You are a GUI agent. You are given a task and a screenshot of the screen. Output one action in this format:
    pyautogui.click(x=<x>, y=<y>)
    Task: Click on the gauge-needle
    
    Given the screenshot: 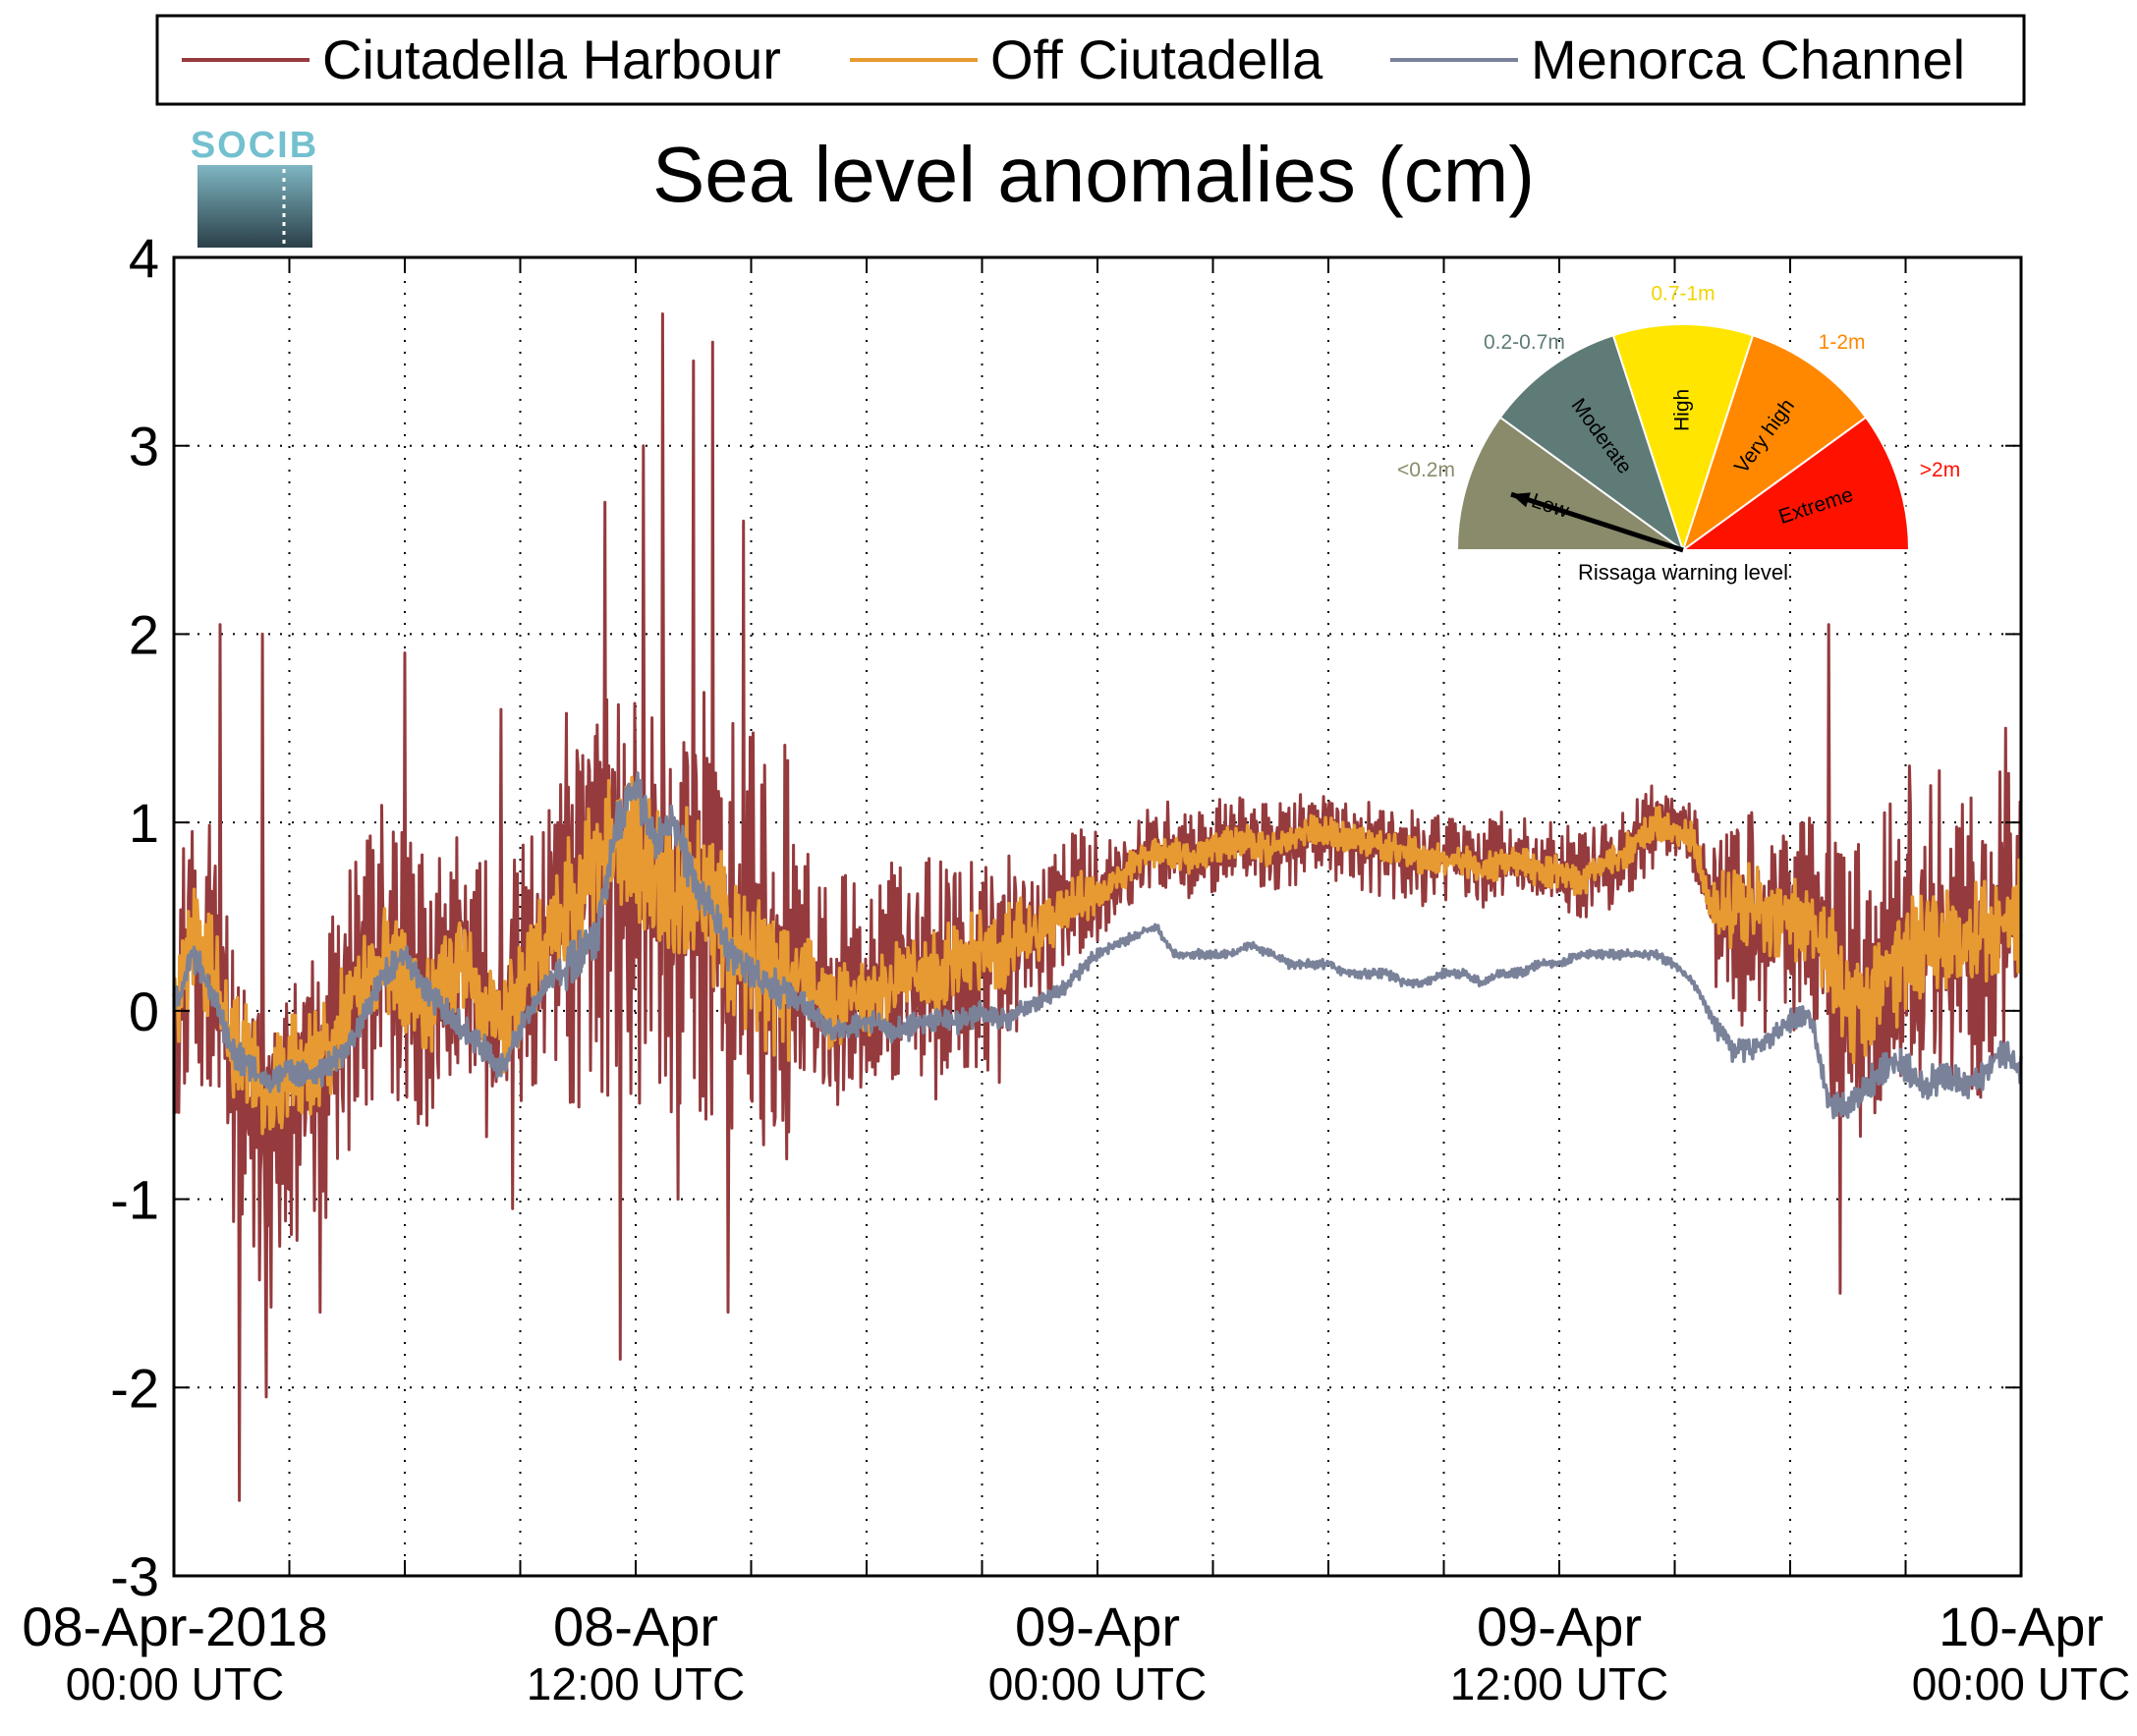 What is the action you would take?
    pyautogui.click(x=1597, y=522)
    